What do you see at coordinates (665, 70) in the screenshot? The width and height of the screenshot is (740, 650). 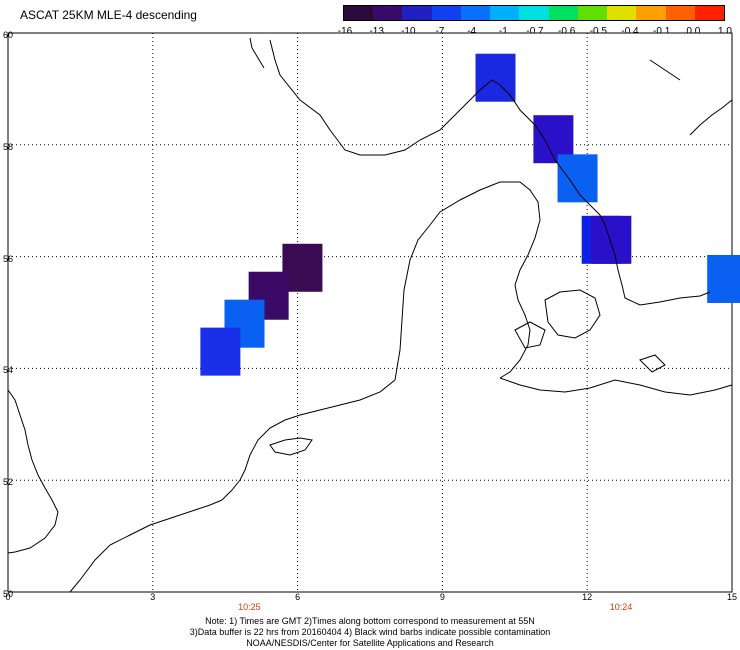 I see `coast-lake` at bounding box center [665, 70].